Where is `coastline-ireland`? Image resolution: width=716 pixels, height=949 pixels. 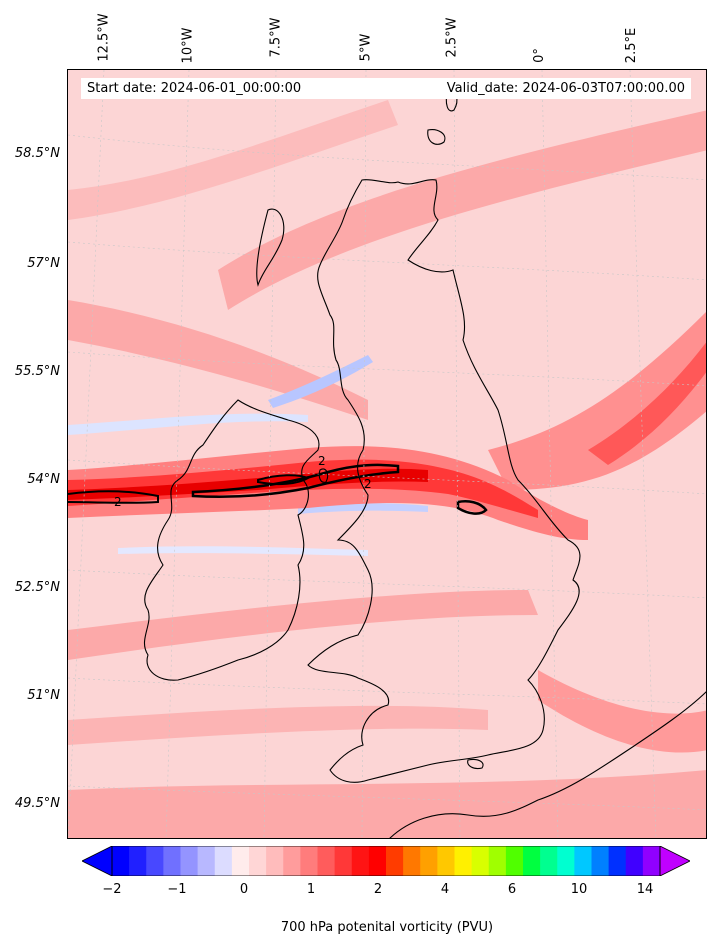
coastline-ireland is located at coordinates (231, 540).